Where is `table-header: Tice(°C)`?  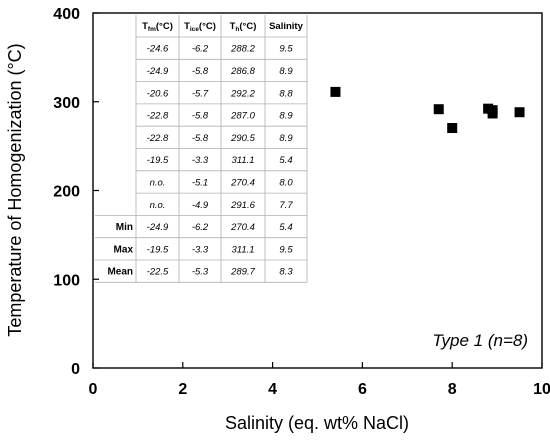 table-header: Tice(°C) is located at coordinates (200, 27).